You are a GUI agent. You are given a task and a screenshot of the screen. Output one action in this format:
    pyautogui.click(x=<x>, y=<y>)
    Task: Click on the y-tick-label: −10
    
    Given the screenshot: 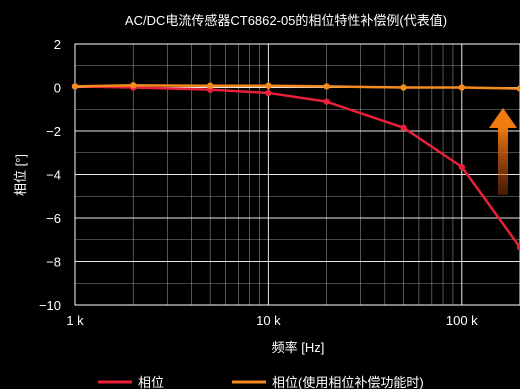 What is the action you would take?
    pyautogui.click(x=50, y=305)
    